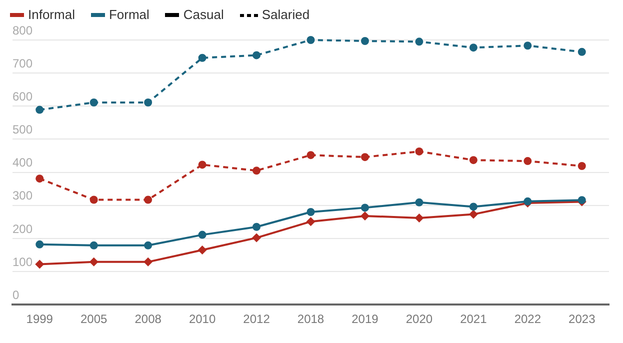 This screenshot has width=623, height=343. Describe the element at coordinates (286, 14) in the screenshot. I see `text: Salaried` at that location.